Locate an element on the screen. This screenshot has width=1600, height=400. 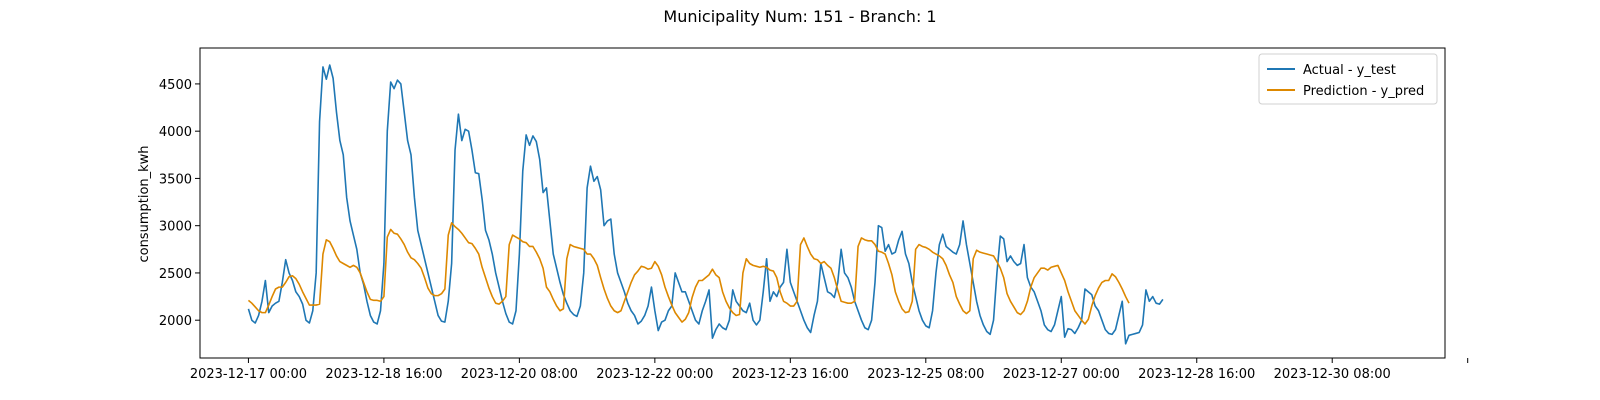
x-tick-label: 2023-12-23 16:00 is located at coordinates (790, 374).